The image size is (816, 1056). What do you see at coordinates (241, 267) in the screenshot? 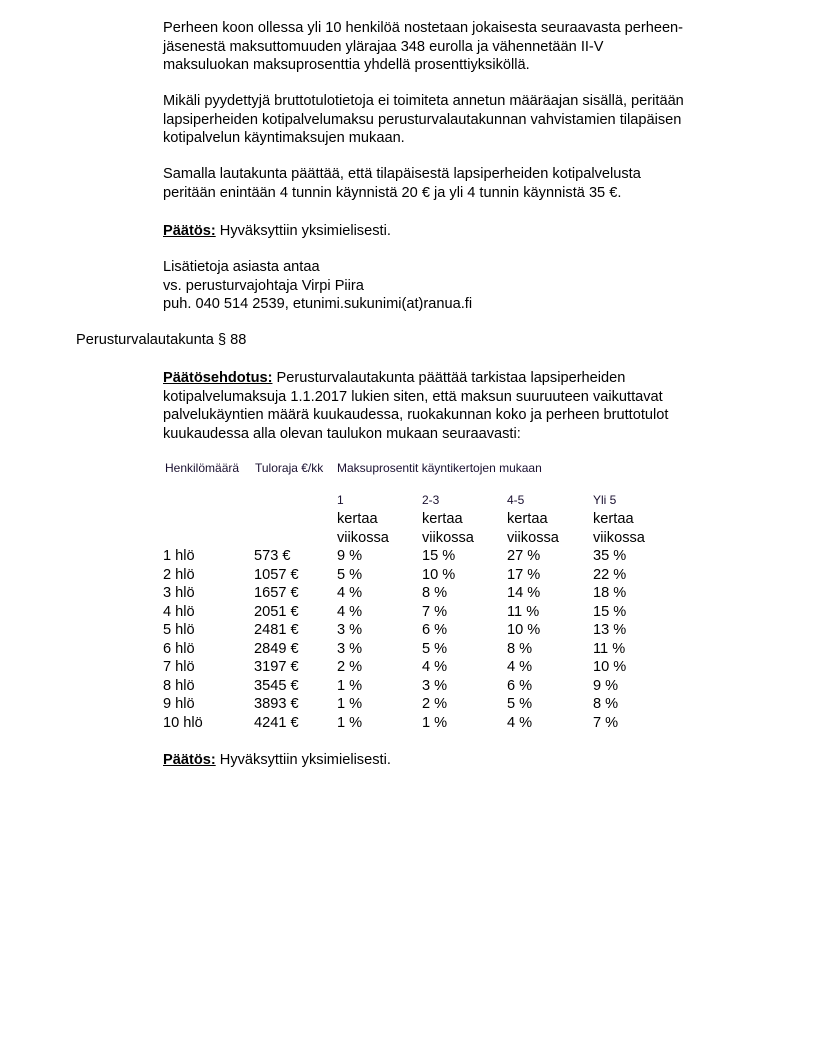
I see `text-line: Lisätietoja asiasta antaa` at bounding box center [241, 267].